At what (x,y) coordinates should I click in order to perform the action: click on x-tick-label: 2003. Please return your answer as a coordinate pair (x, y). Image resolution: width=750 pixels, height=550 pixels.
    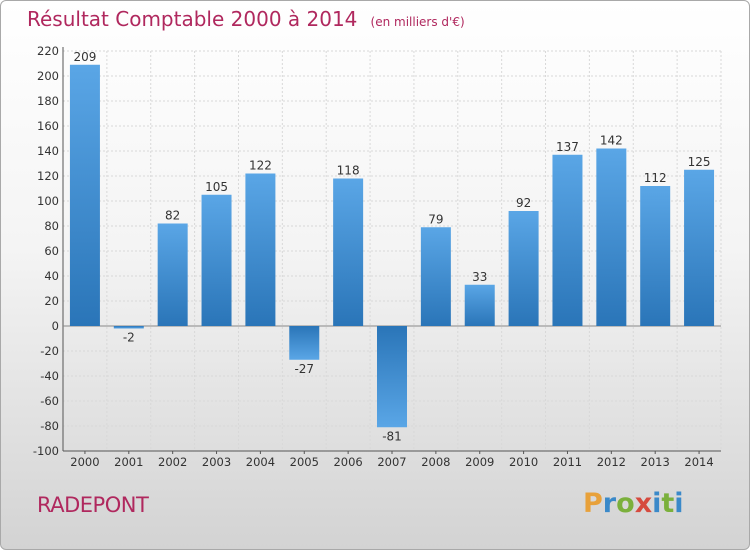
    Looking at the image, I should click on (216, 462).